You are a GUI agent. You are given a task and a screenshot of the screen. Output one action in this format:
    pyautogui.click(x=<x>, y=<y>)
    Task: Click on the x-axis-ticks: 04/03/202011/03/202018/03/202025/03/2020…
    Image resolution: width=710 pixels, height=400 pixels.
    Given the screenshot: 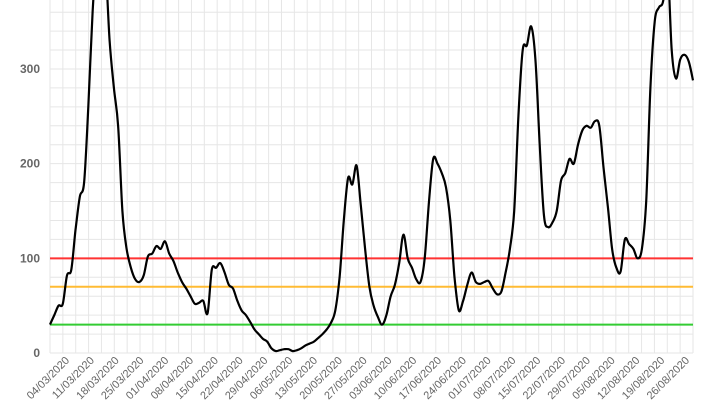 What is the action you would take?
    pyautogui.click(x=358, y=377)
    